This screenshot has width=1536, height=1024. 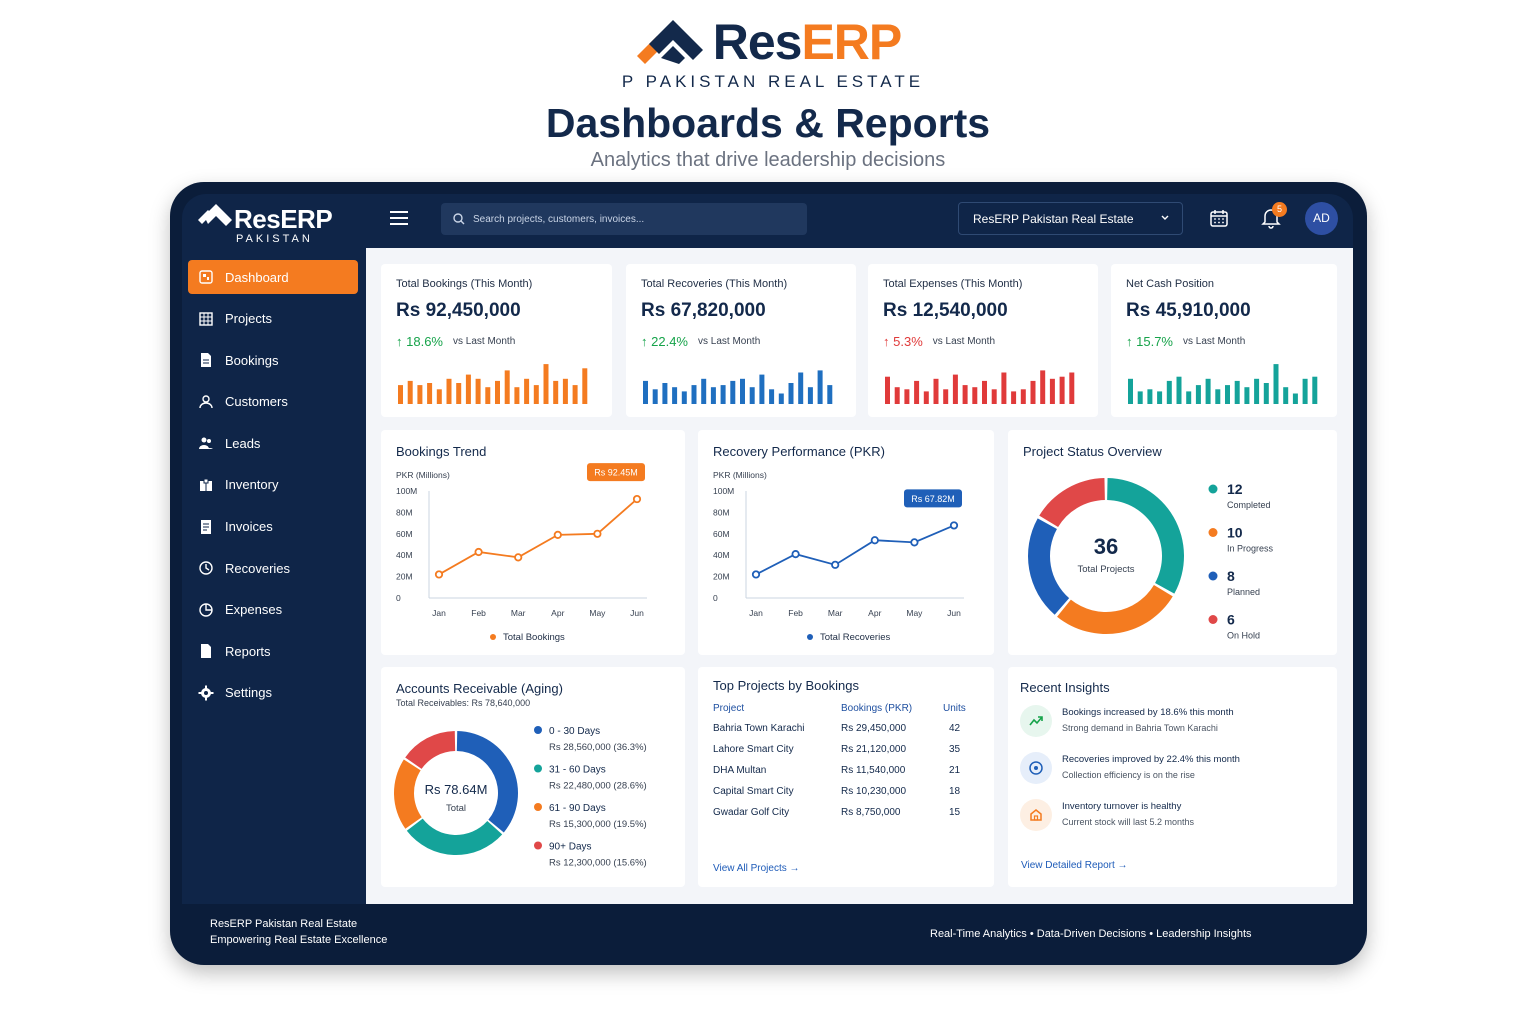 I want to click on y-tick-label: 80M, so click(x=404, y=512).